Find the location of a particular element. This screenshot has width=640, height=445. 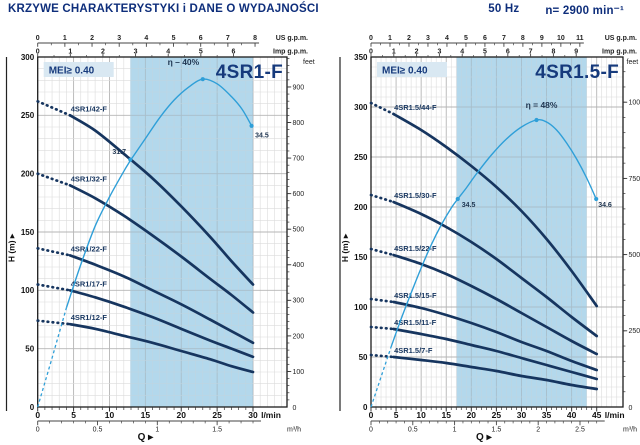

curve-4SR1/22-F is located at coordinates (161, 299).